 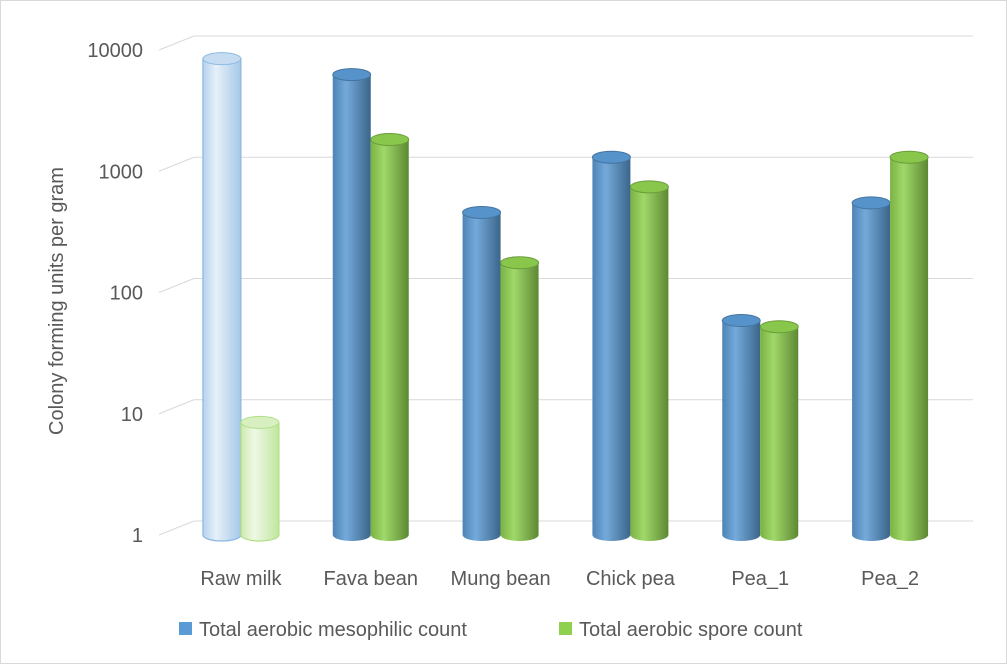 I want to click on legend-item: Total aerobic mesophilic count, so click(x=323, y=630).